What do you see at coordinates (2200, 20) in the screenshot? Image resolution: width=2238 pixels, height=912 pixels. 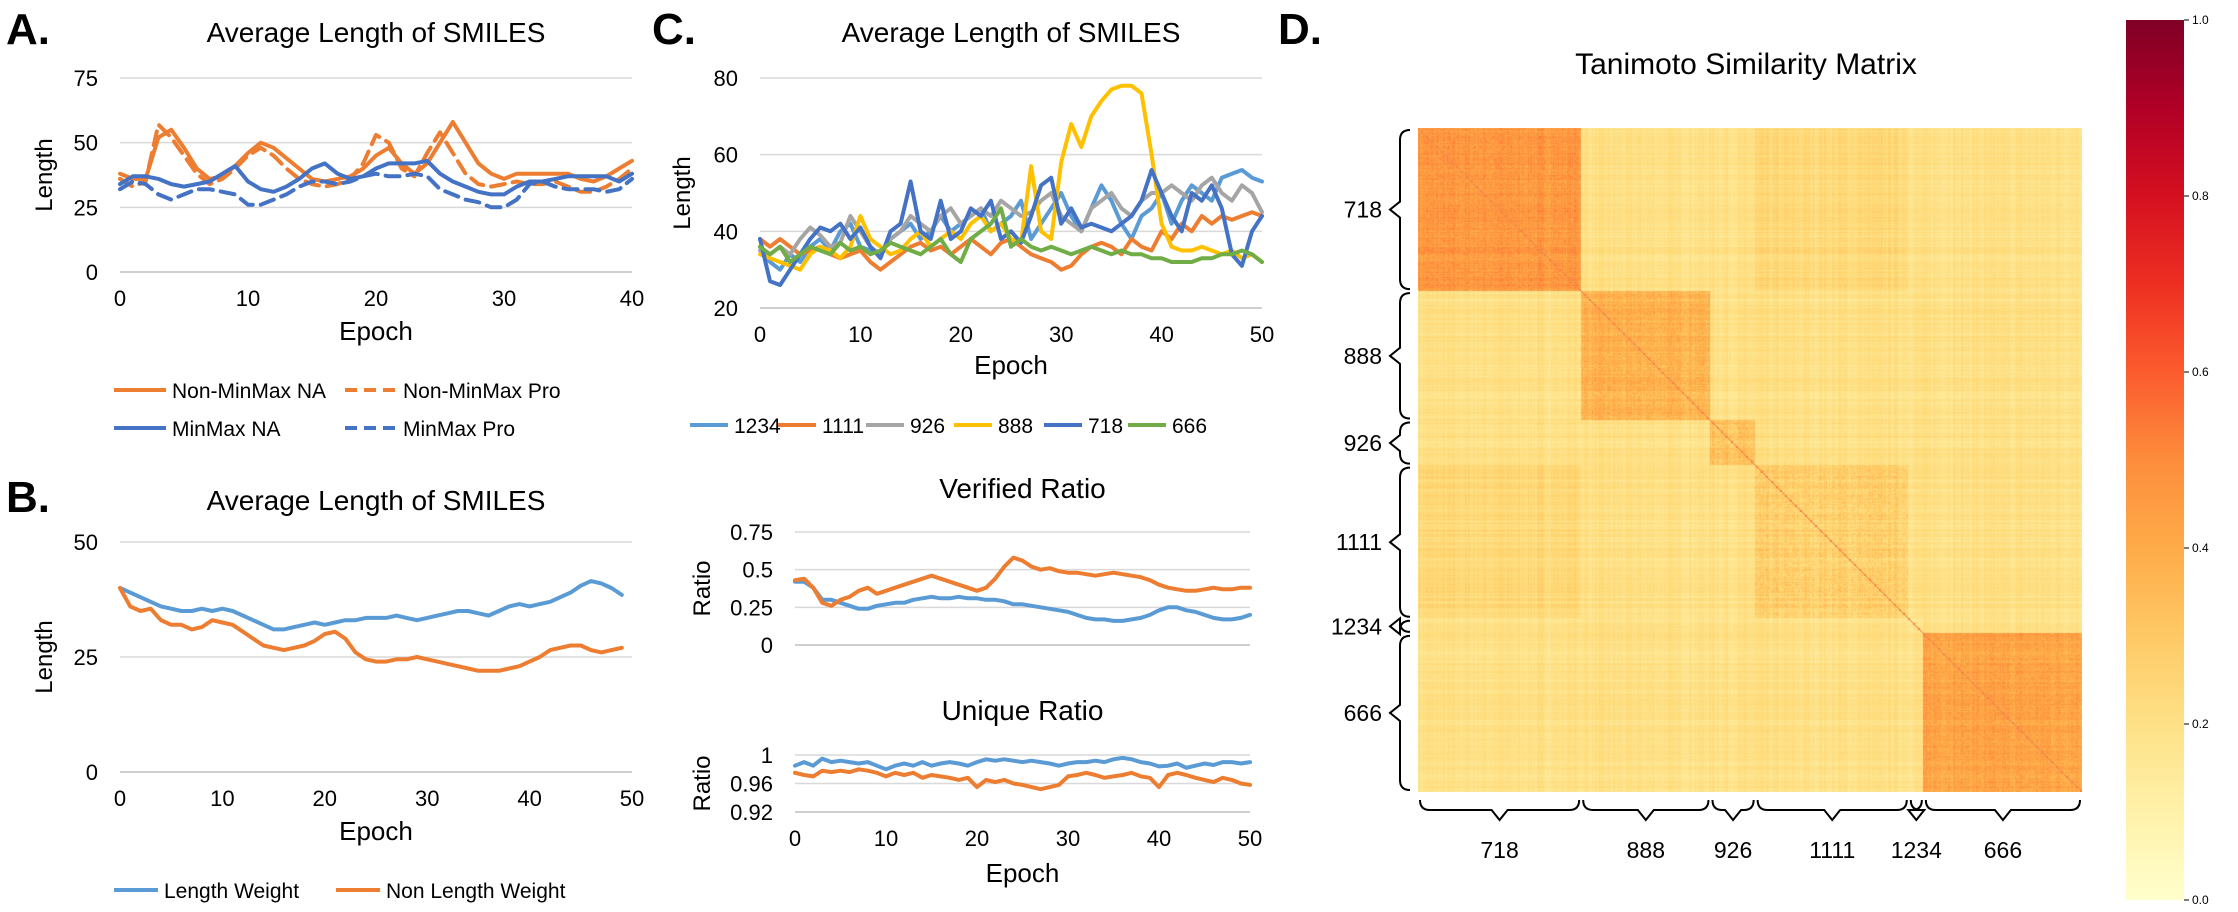 I see `colorbar-tick-label: 1.0` at bounding box center [2200, 20].